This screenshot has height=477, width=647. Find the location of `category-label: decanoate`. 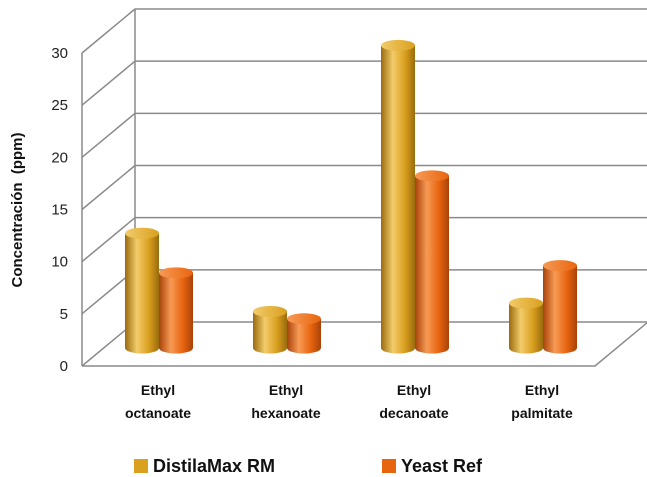

category-label: decanoate is located at coordinates (413, 413).